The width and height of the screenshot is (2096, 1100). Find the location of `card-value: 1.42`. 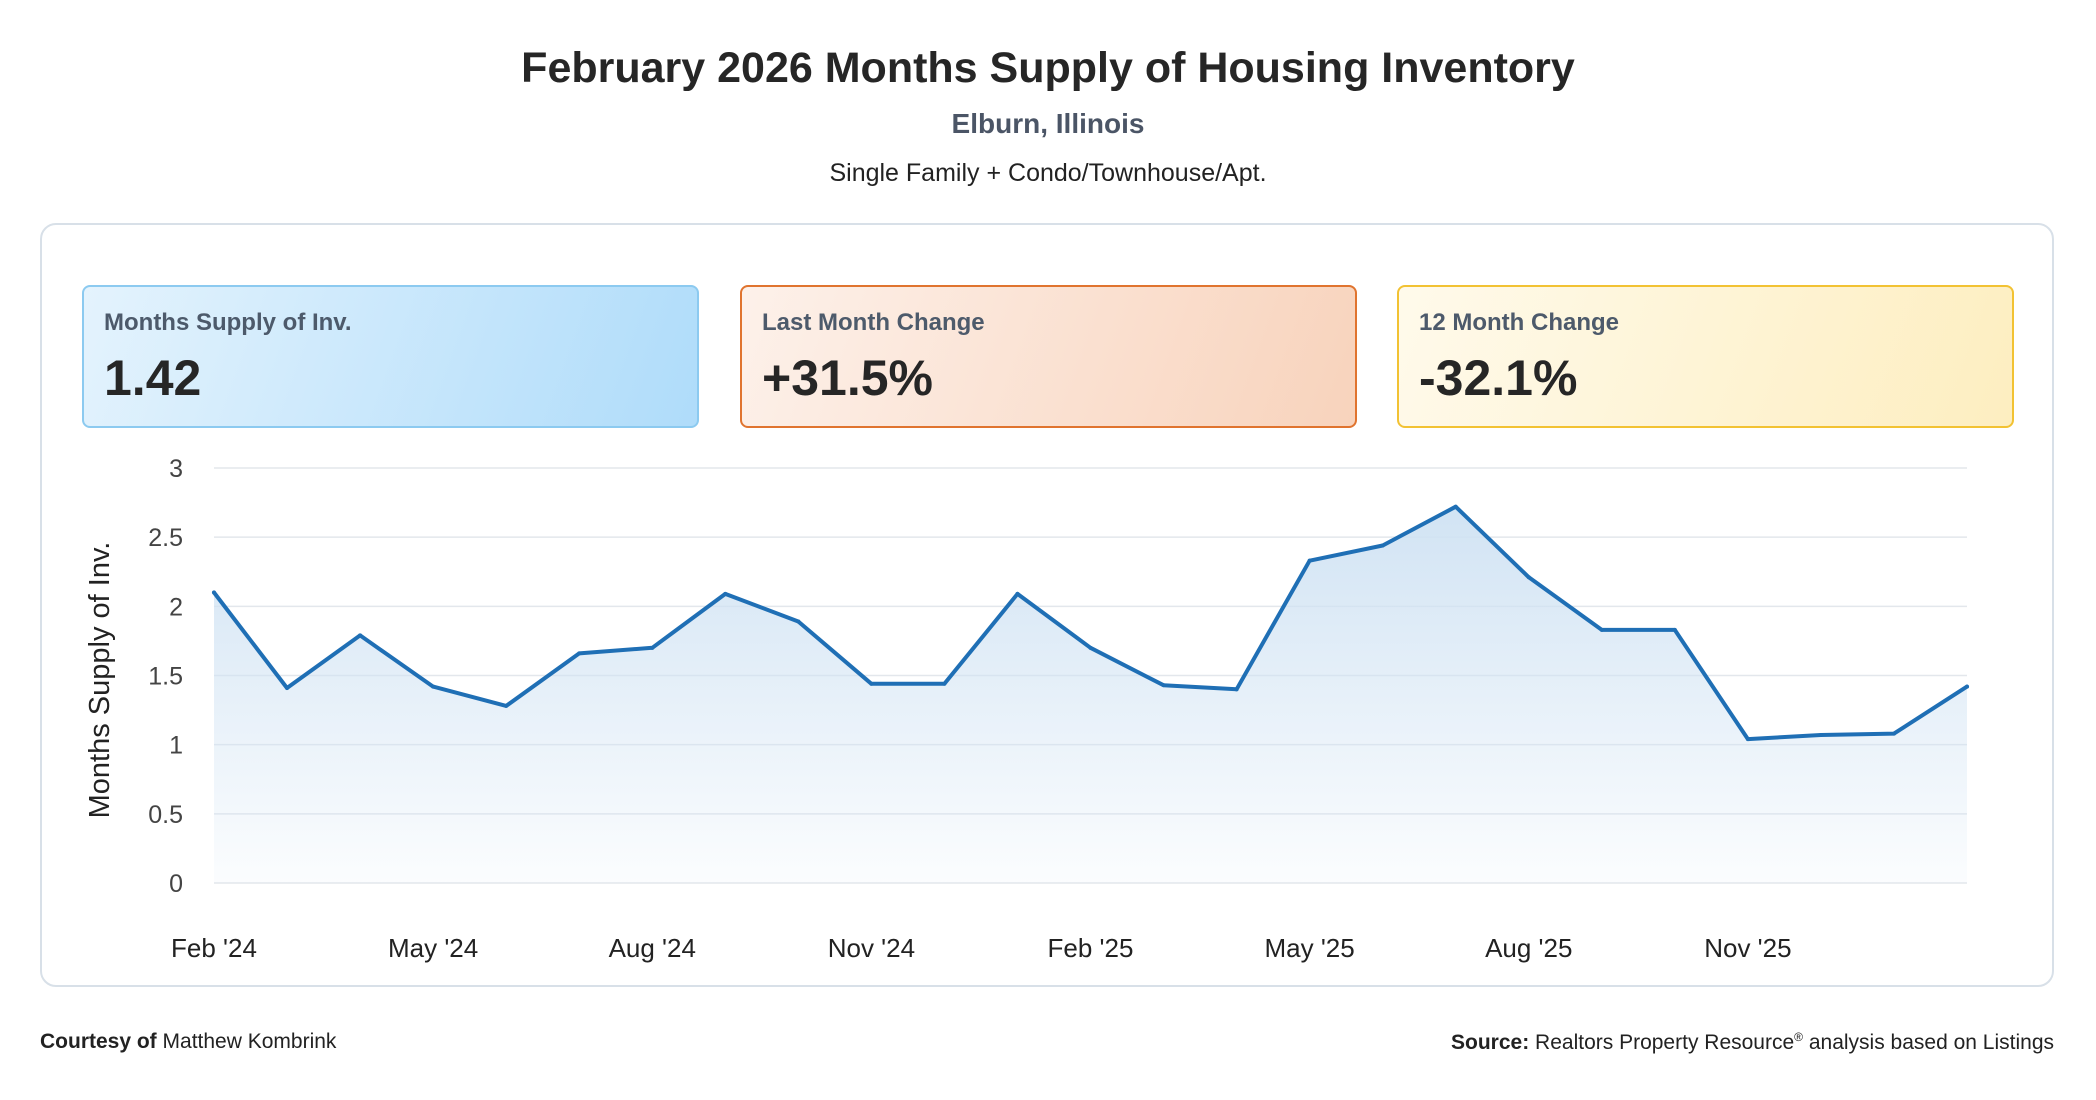

card-value: 1.42 is located at coordinates (153, 378).